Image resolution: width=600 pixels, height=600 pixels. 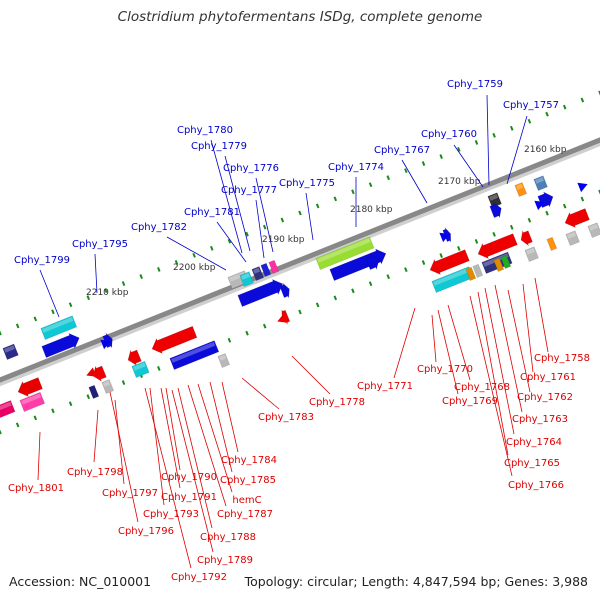 What do you see at coordinates (31, 399) in the screenshot?
I see `gene-cphy-1801-highlight` at bounding box center [31, 399].